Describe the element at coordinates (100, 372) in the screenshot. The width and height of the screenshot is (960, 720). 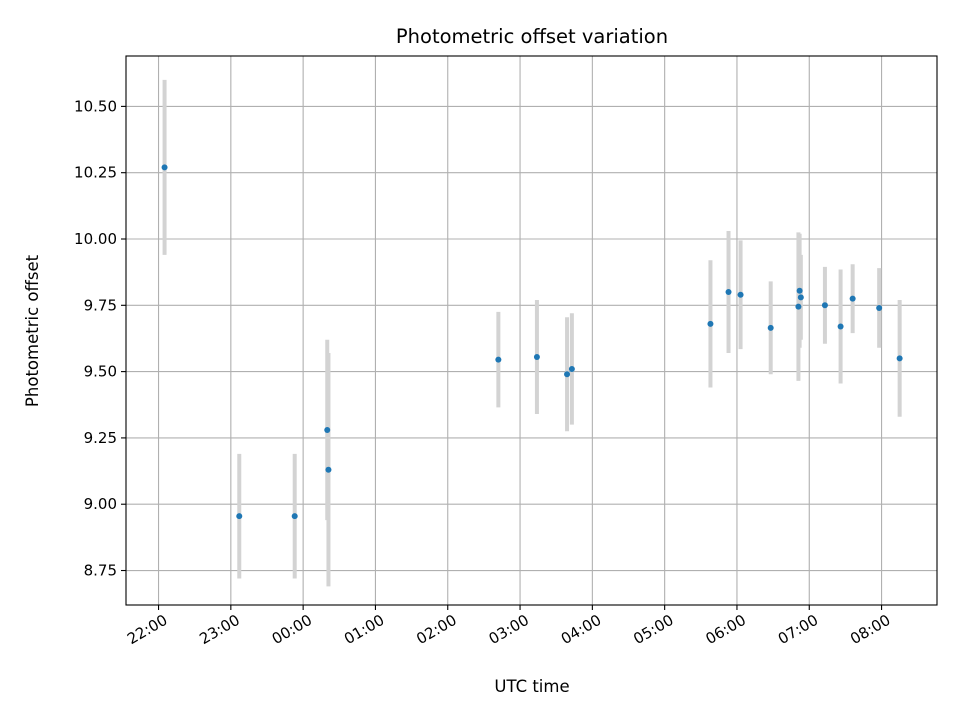
I see `y-tick-label: 9.50` at that location.